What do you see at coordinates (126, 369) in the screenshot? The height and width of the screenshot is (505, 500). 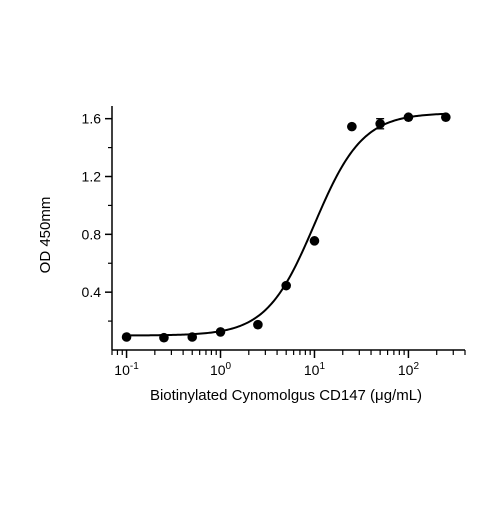 I see `x-tick-label: 10⁻¹` at bounding box center [126, 369].